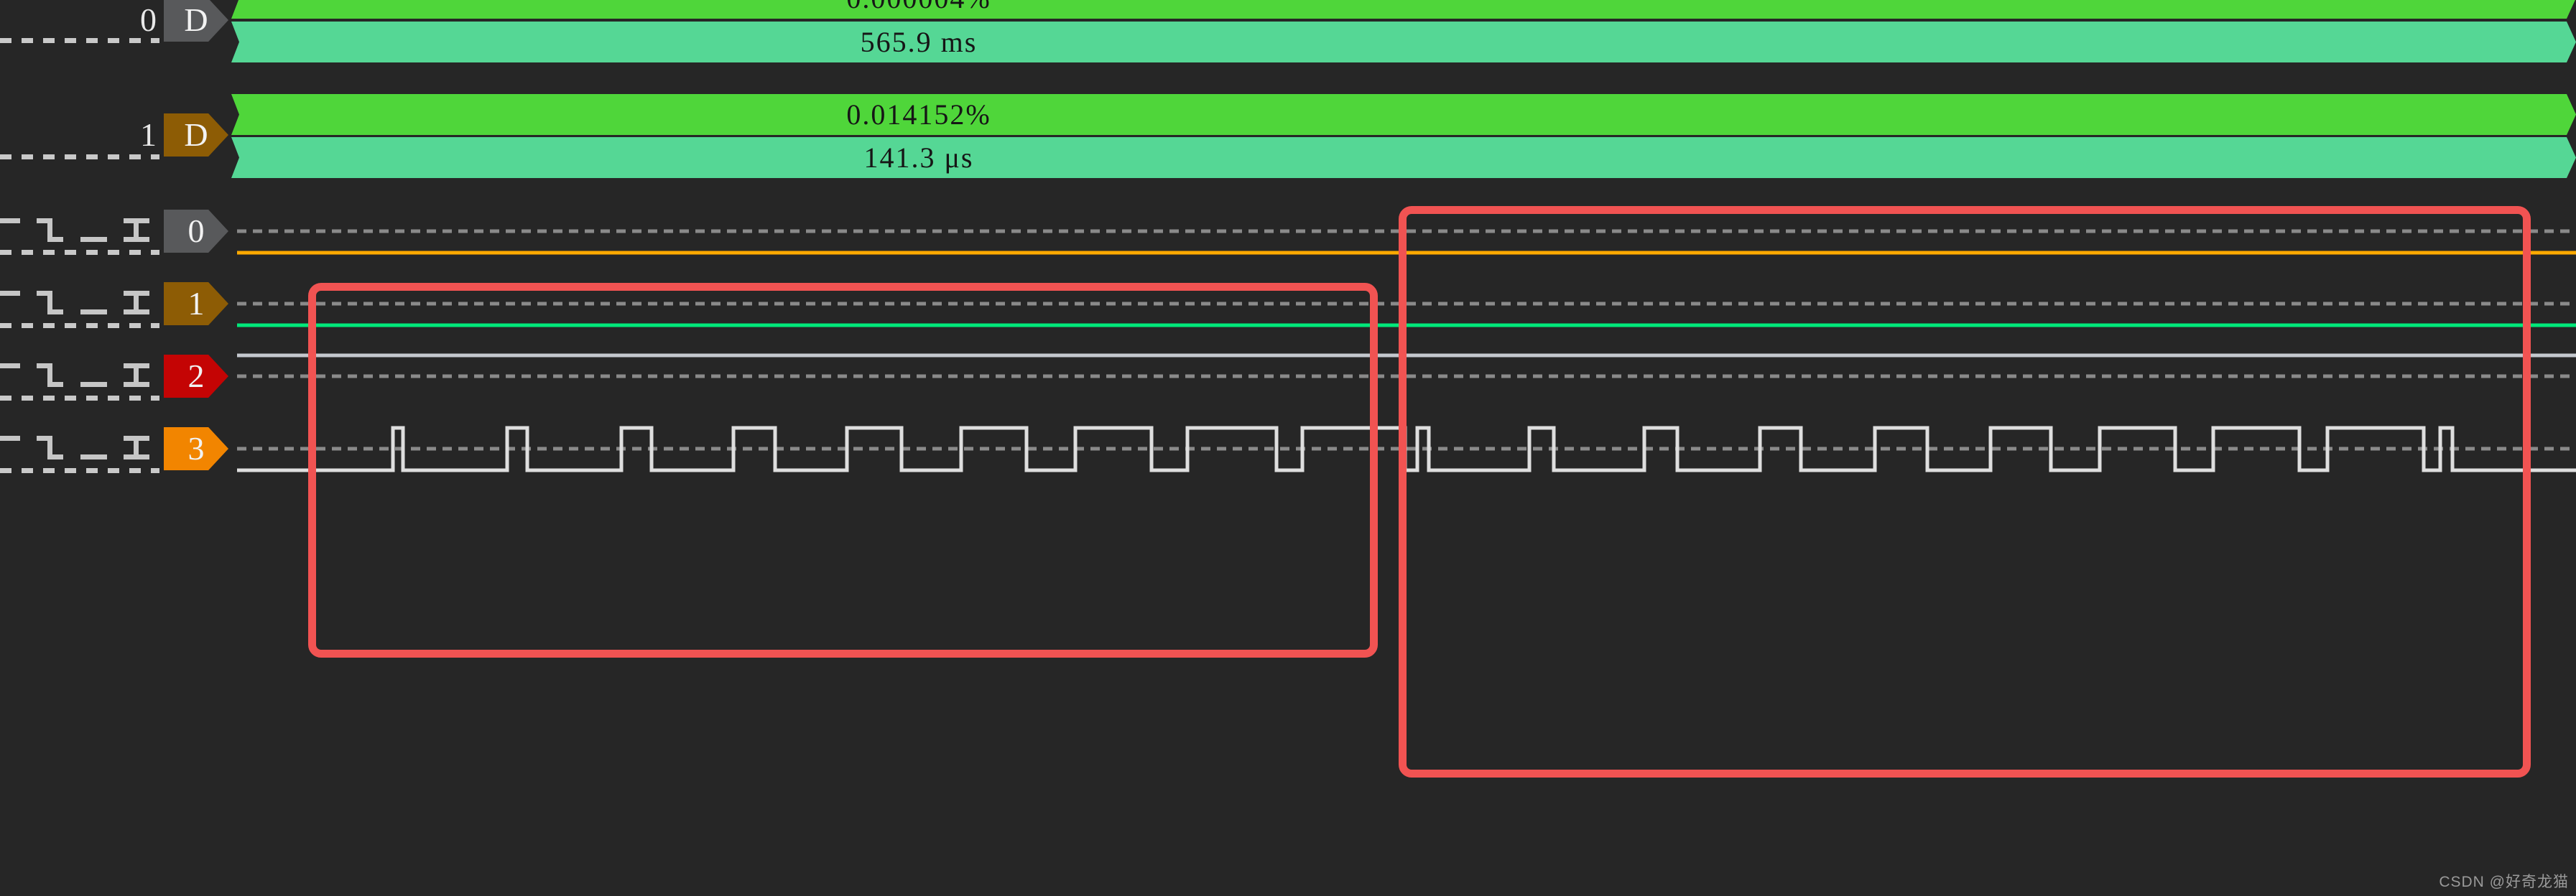 The height and width of the screenshot is (896, 2576). Describe the element at coordinates (1403, 9) in the screenshot. I see `measurement-duty-bar-0: 0.000004%` at that location.